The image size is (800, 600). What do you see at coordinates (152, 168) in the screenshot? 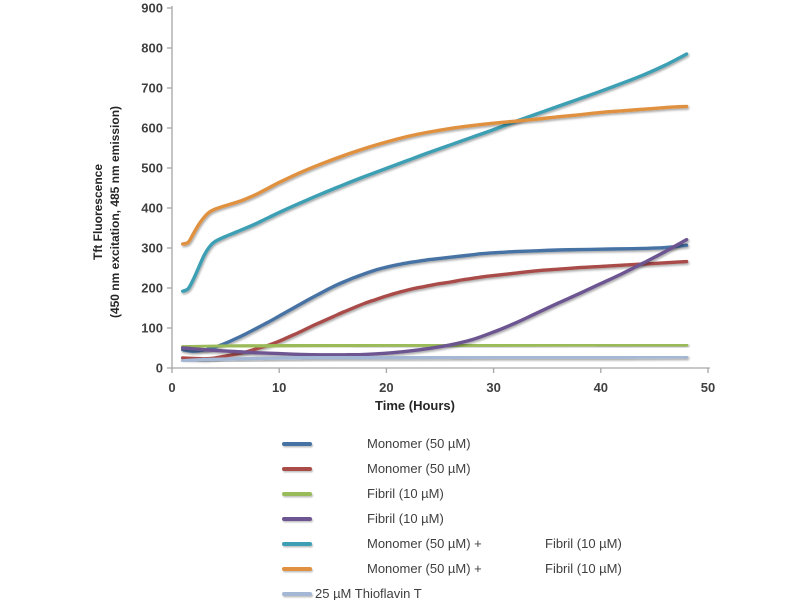
I see `y-tick-label: 500` at bounding box center [152, 168].